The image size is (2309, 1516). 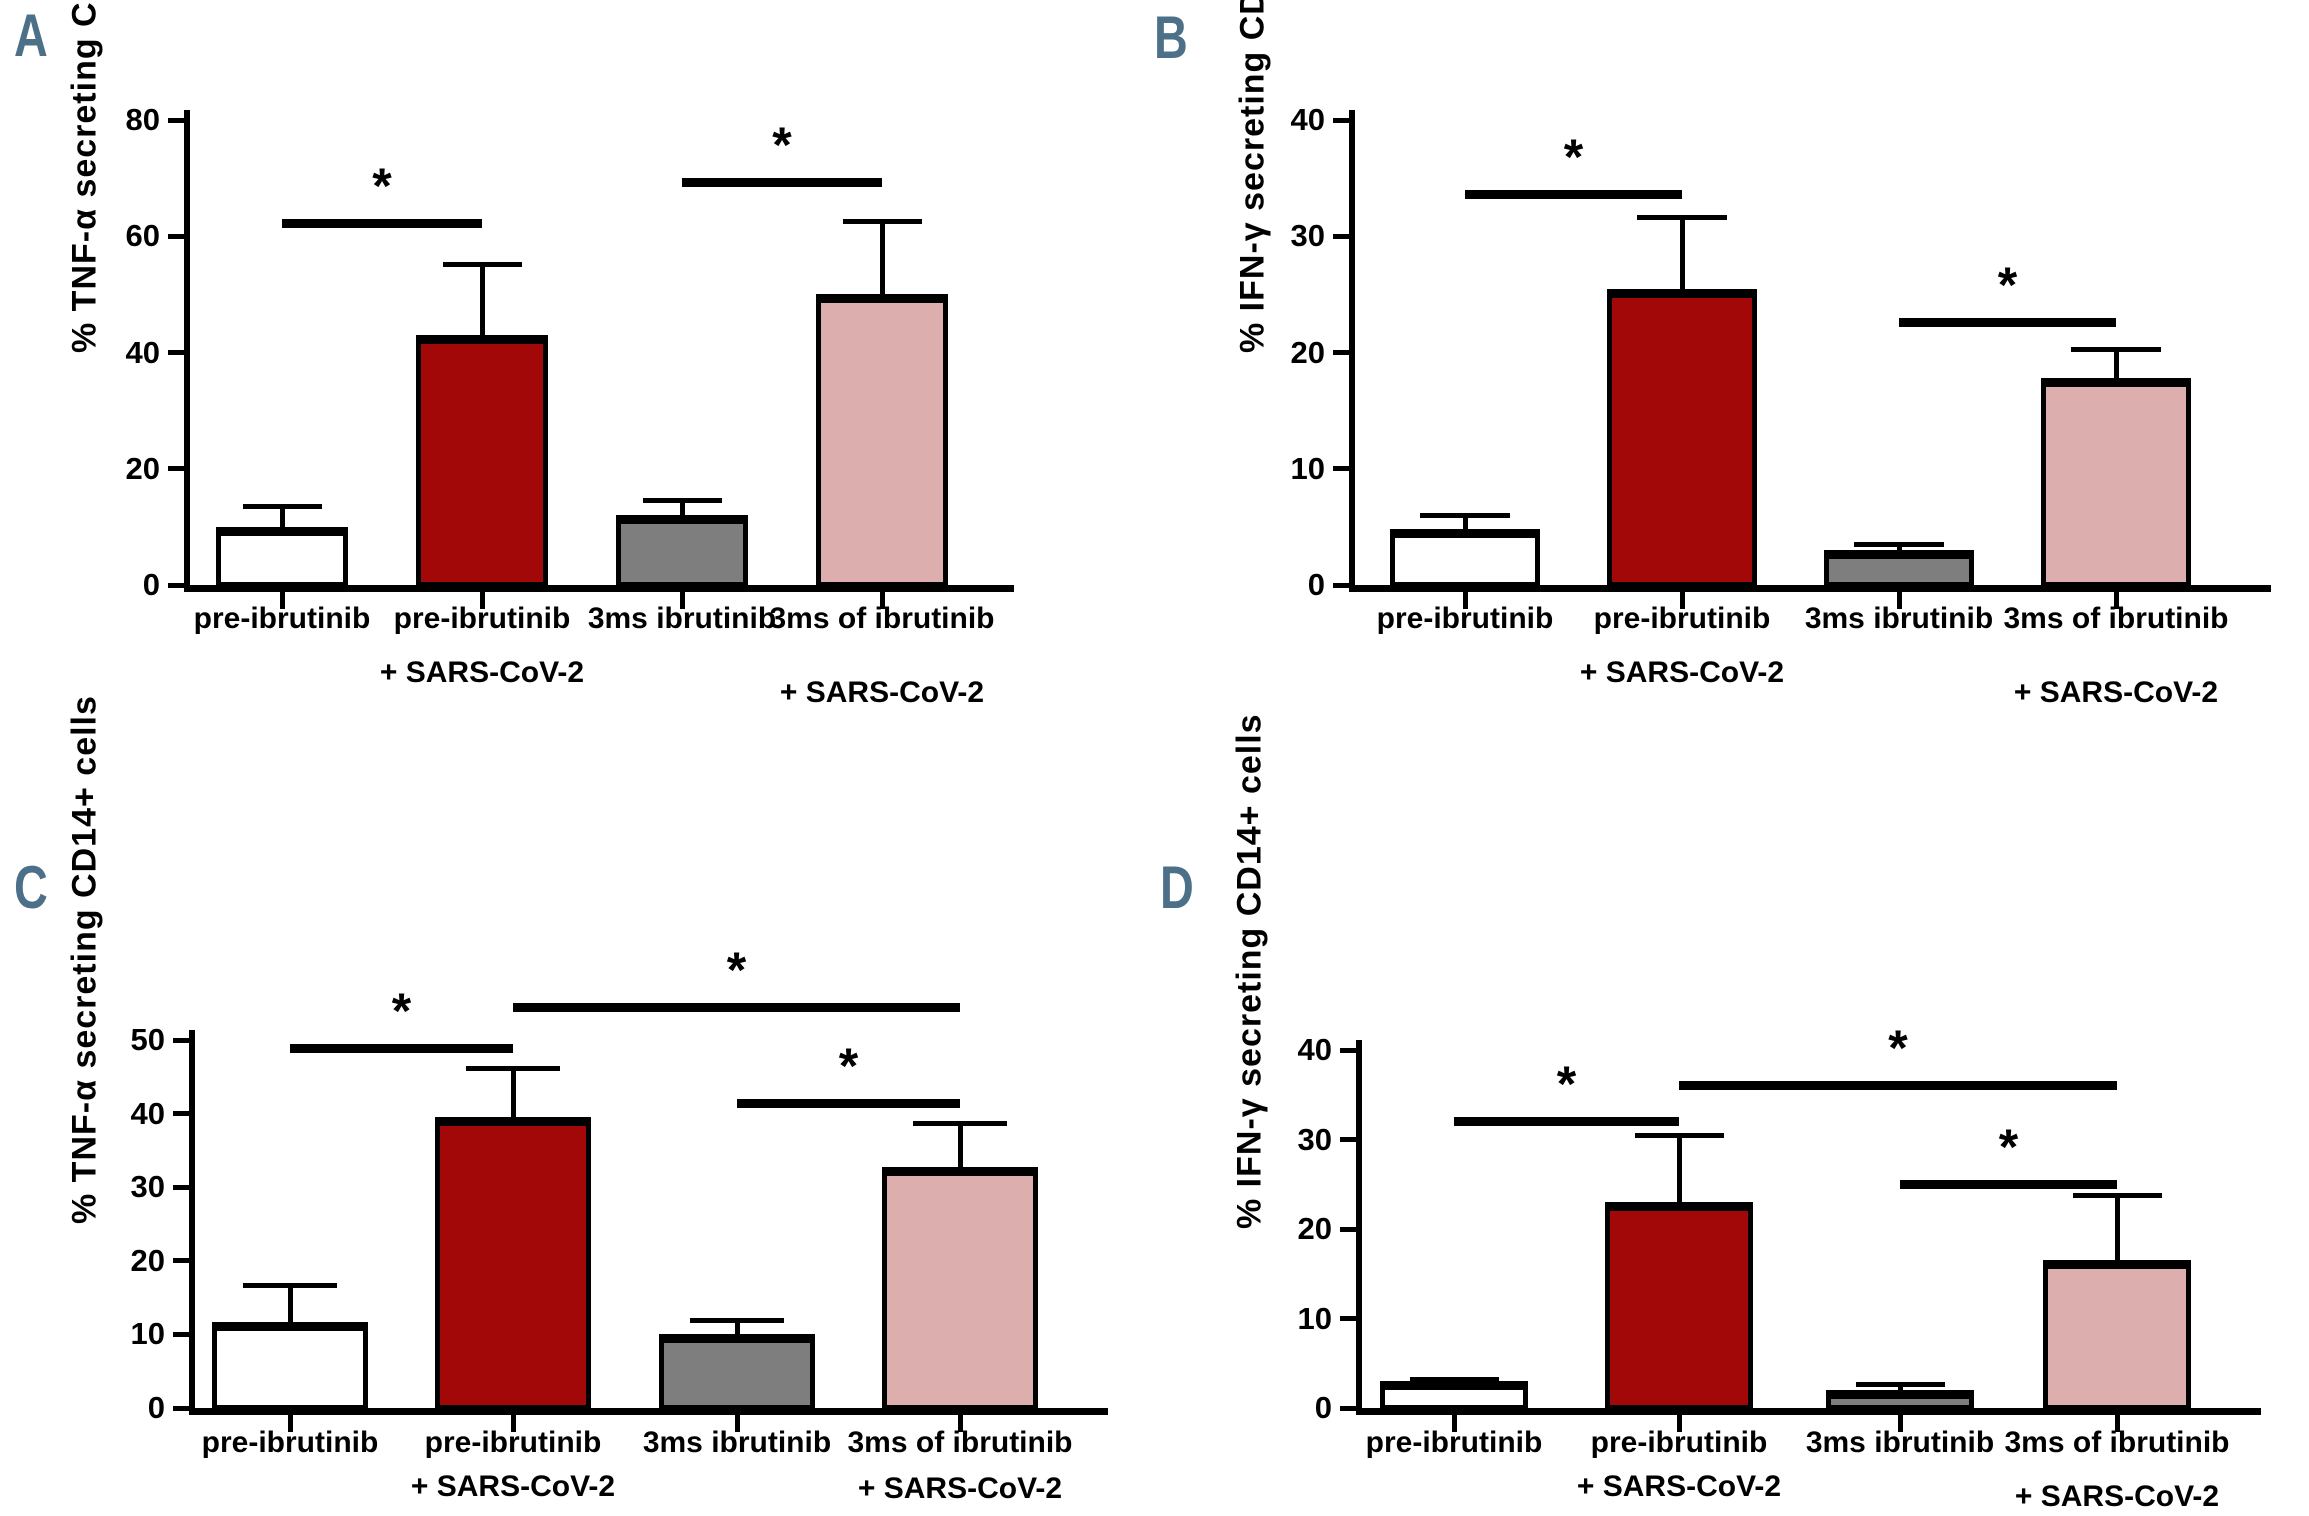 What do you see at coordinates (142, 236) in the screenshot?
I see `y-tick-label: 60` at bounding box center [142, 236].